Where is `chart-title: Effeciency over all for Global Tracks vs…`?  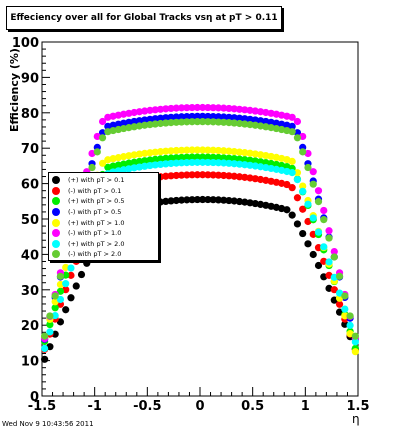 chart-title: Effeciency over all for Global Tracks vs… is located at coordinates (144, 18).